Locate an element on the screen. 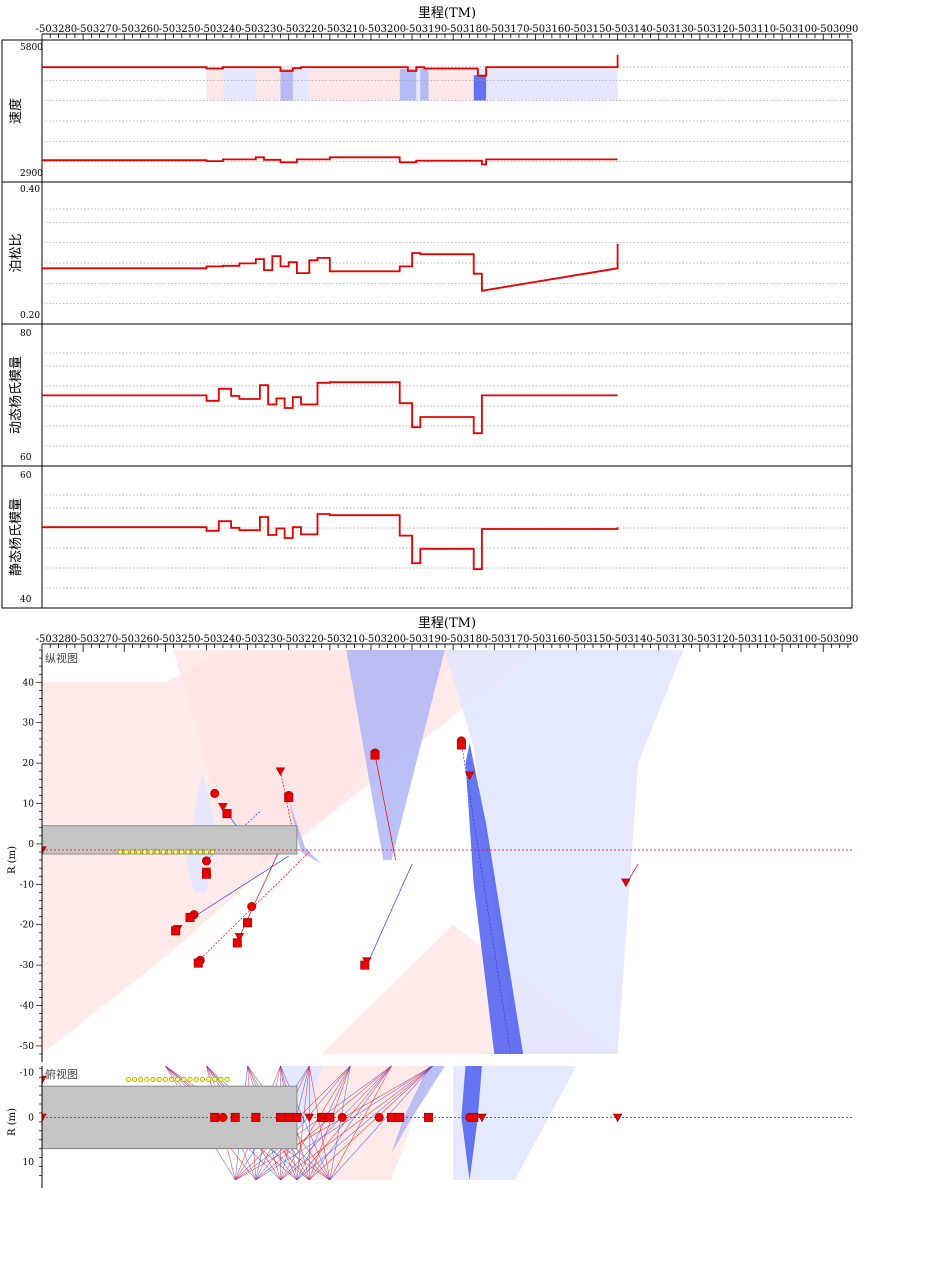 Image resolution: width=940 pixels, height=1275 pixels. axis-tick-label: 503280 is located at coordinates (58, 29).